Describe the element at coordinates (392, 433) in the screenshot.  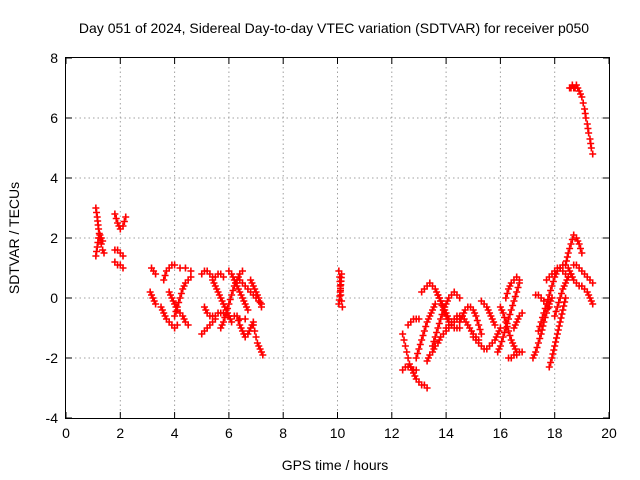
I see `x-tick-label: 12` at that location.